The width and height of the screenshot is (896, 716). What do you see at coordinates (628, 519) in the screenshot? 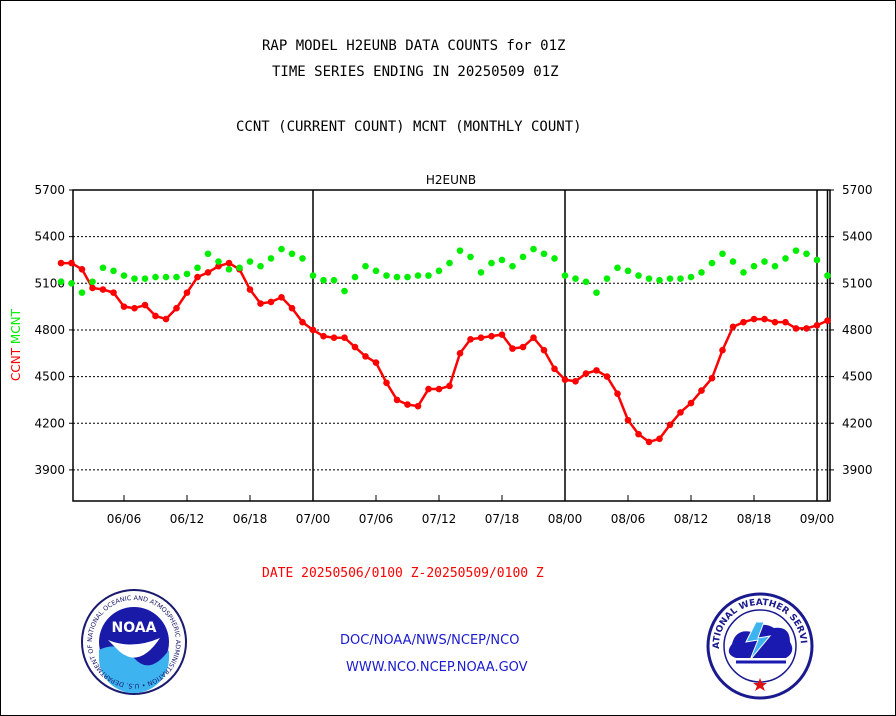
I see `x-tick-label: 08/06` at bounding box center [628, 519].